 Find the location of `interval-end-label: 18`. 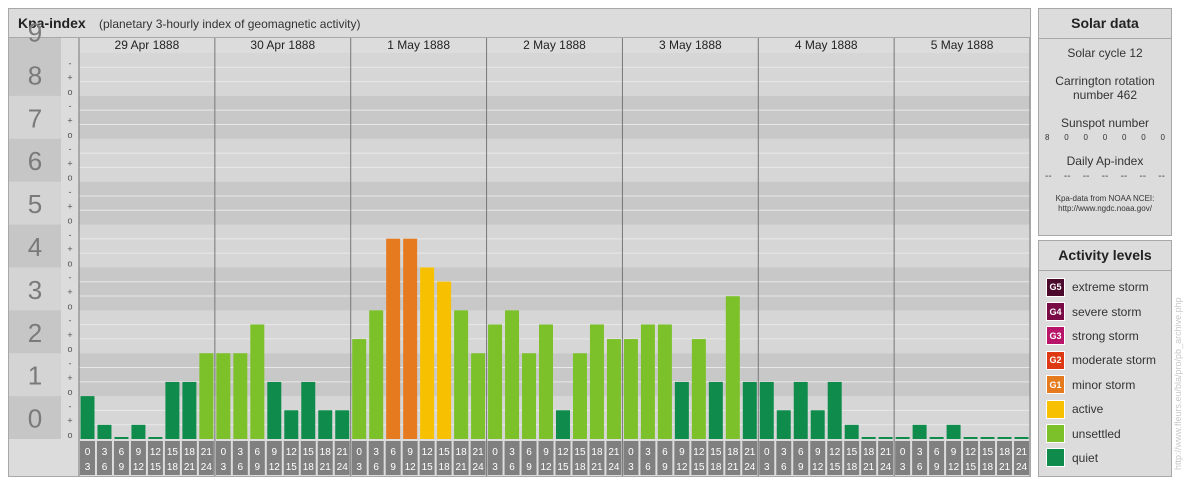

interval-end-label: 18 is located at coordinates (852, 467).